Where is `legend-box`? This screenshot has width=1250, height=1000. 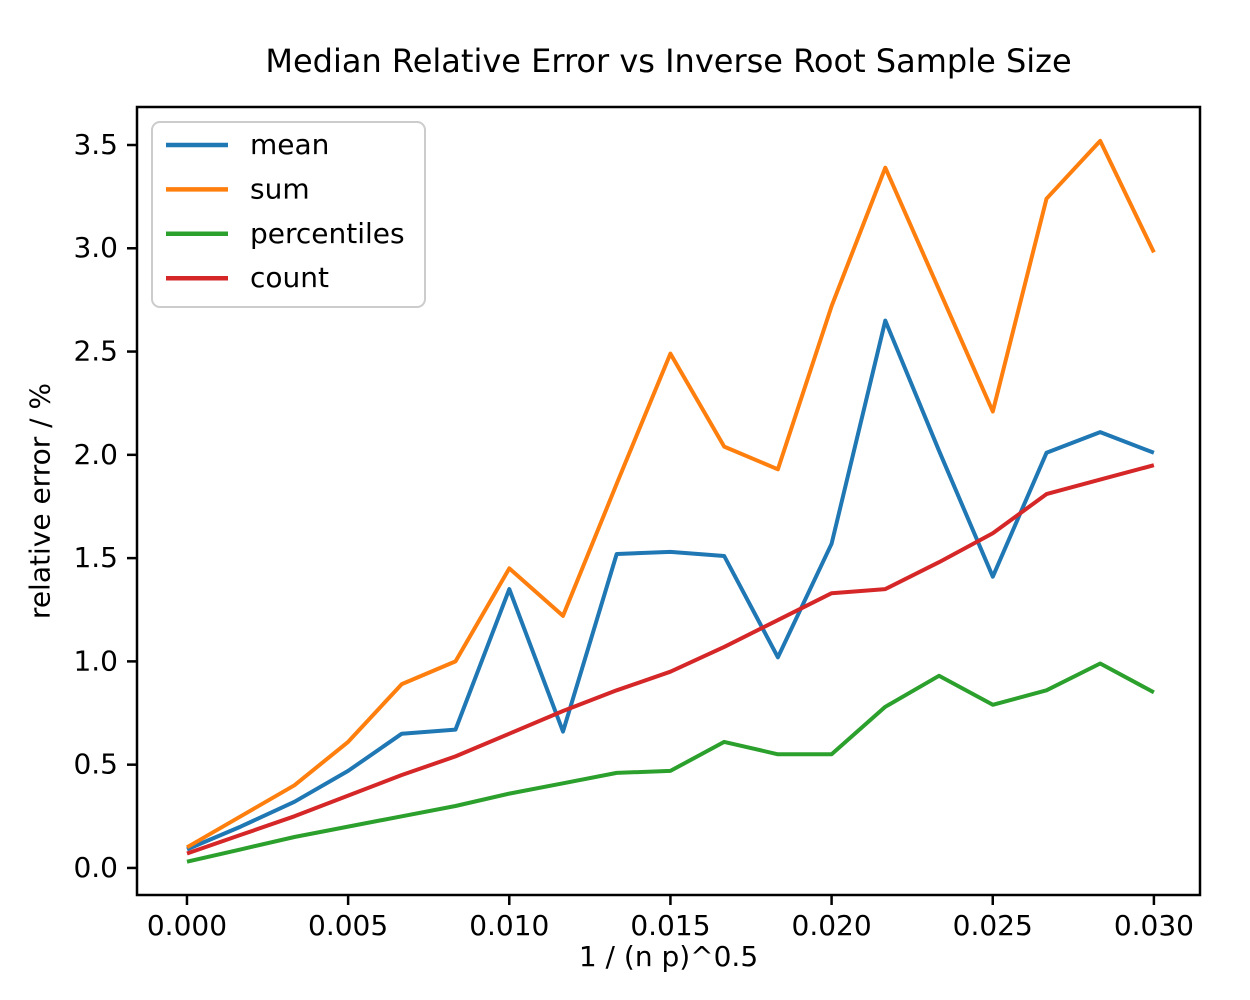
legend-box is located at coordinates (288, 214).